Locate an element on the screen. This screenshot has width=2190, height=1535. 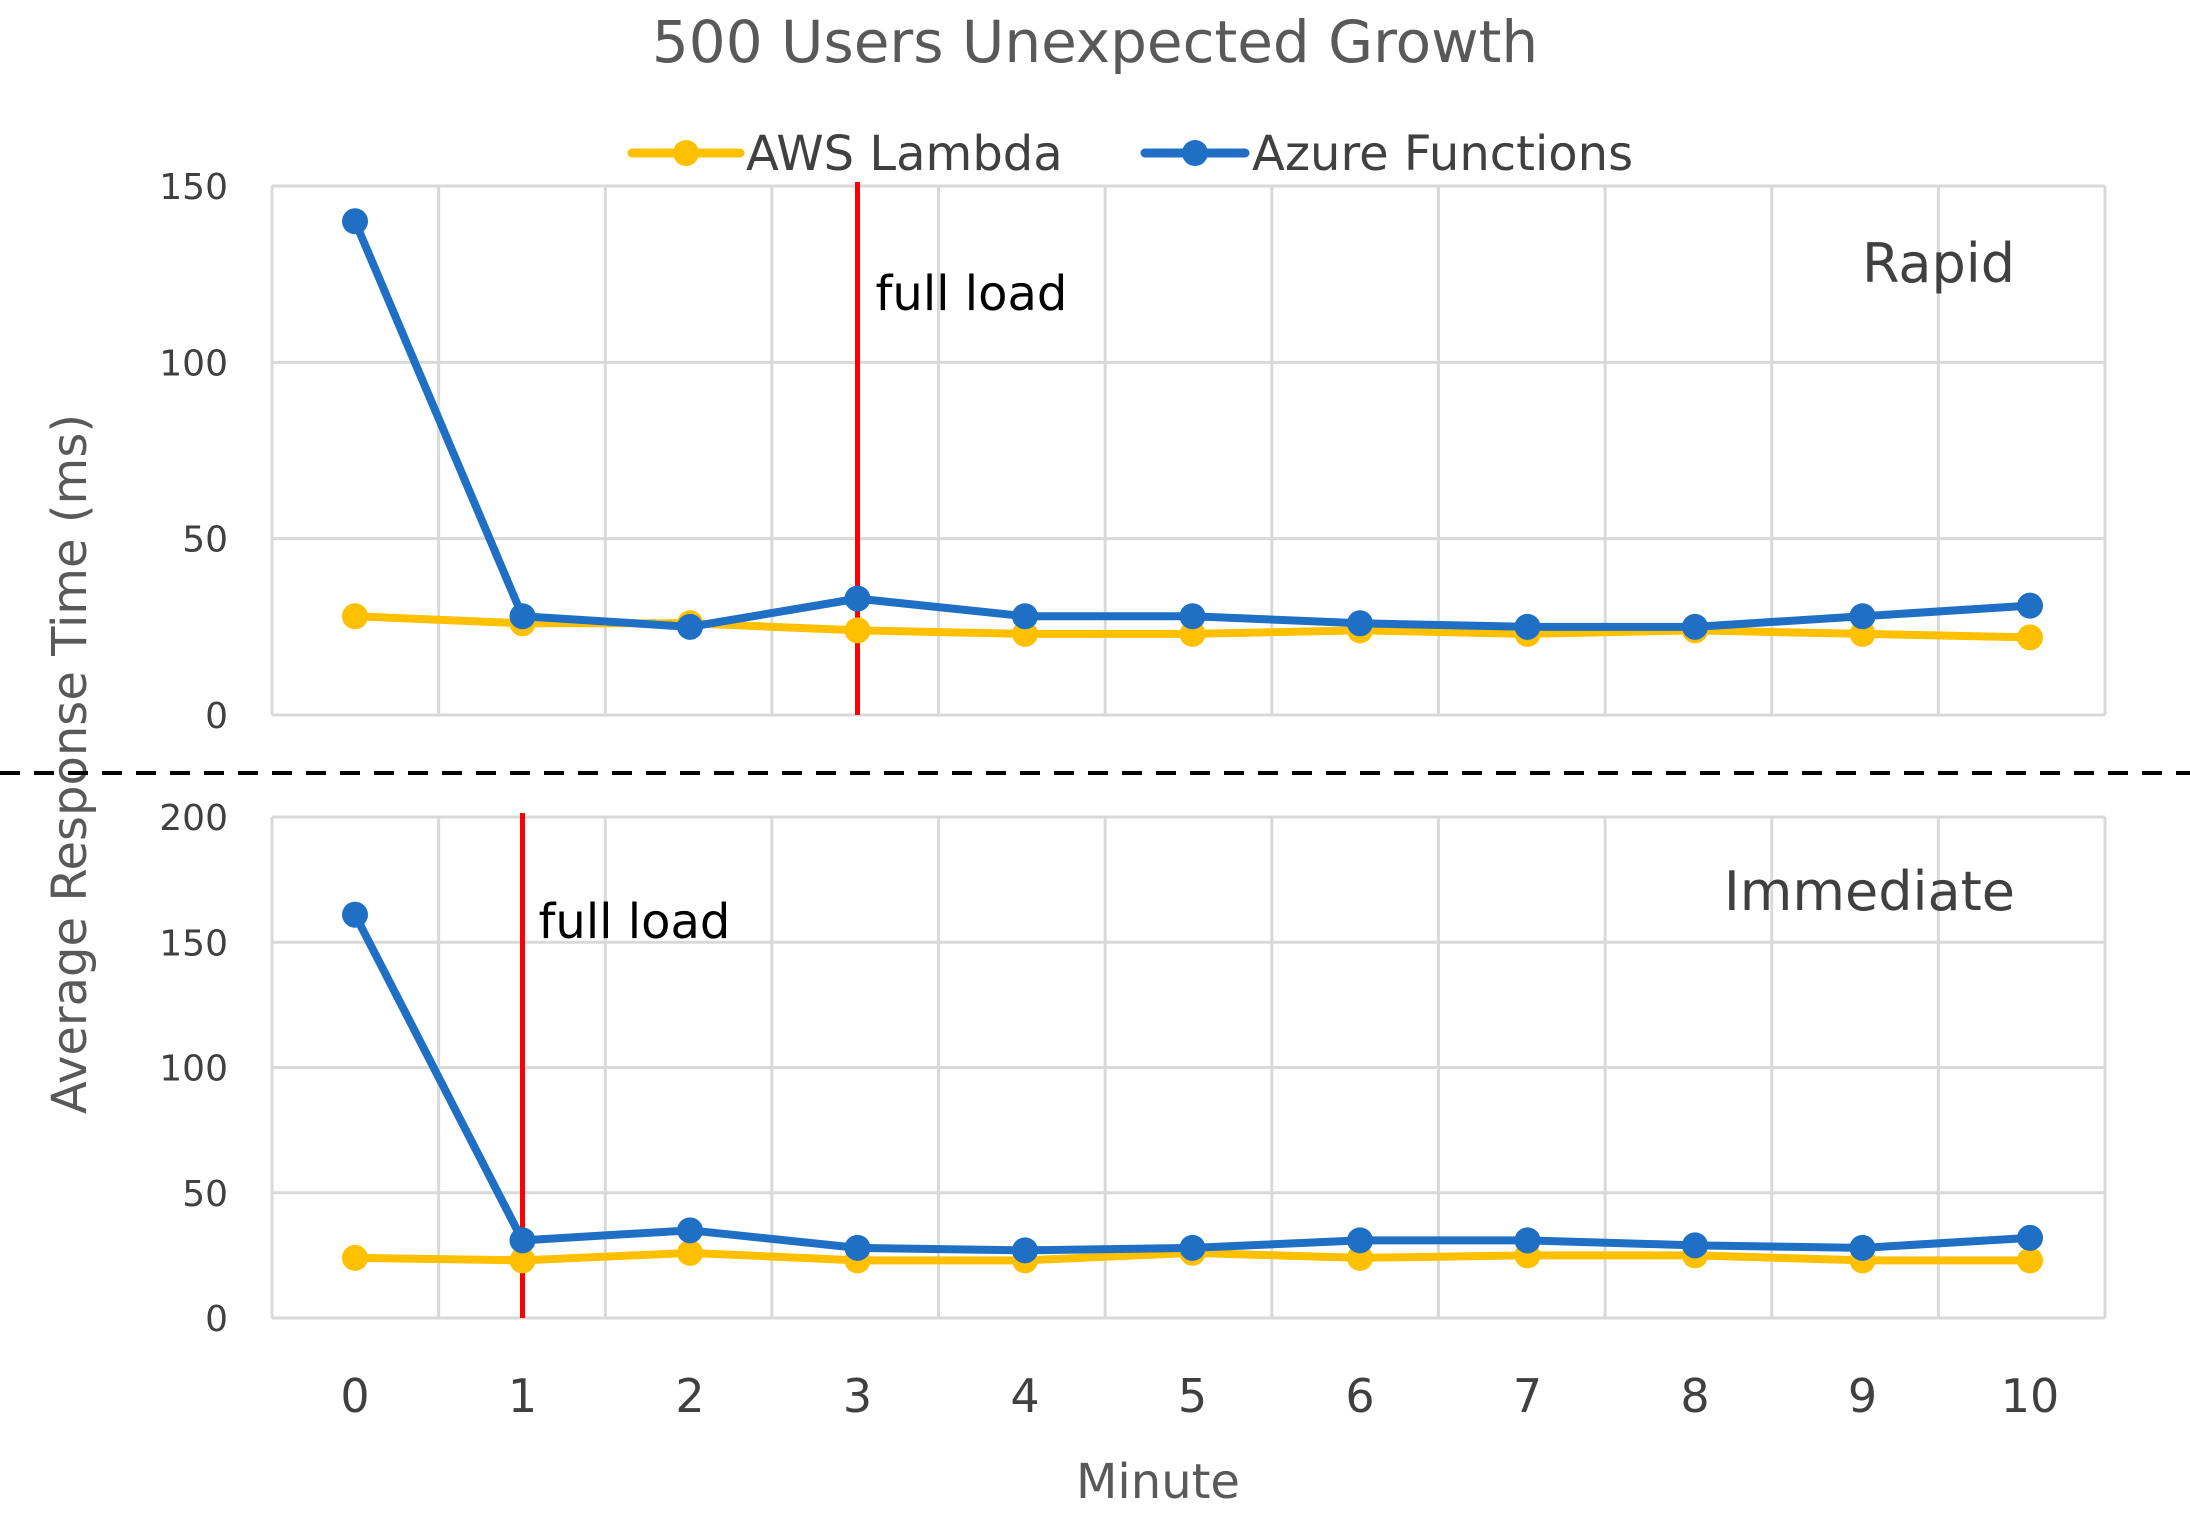
rapid-y-tick-label: 0 is located at coordinates (216, 716).